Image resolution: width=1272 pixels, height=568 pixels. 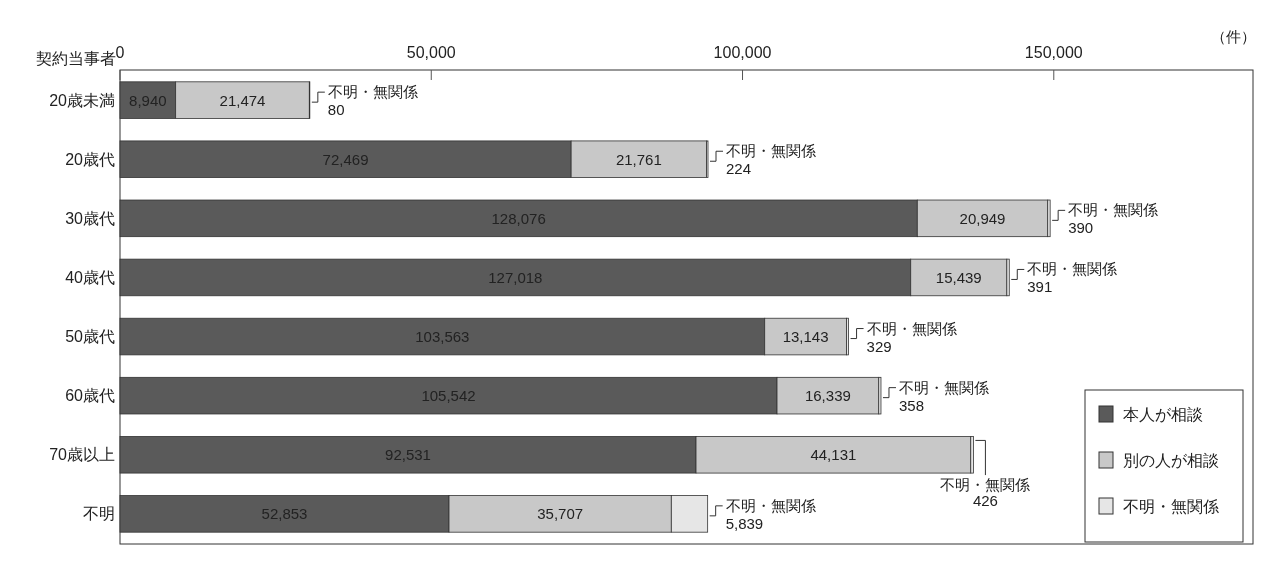 I want to click on y-tick-label: 60歳代, so click(x=90, y=396).